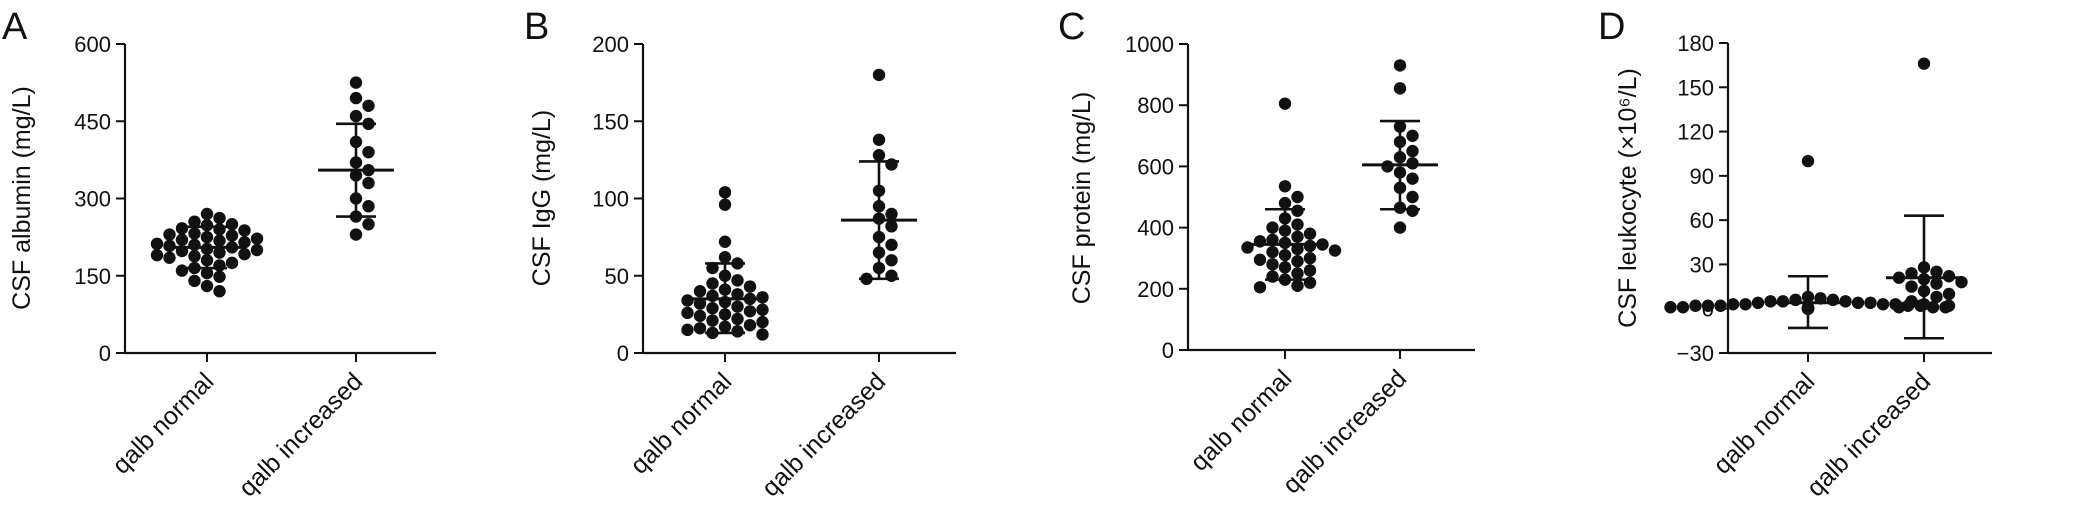 The height and width of the screenshot is (528, 2096). I want to click on y-tick-label: 100, so click(610, 199).